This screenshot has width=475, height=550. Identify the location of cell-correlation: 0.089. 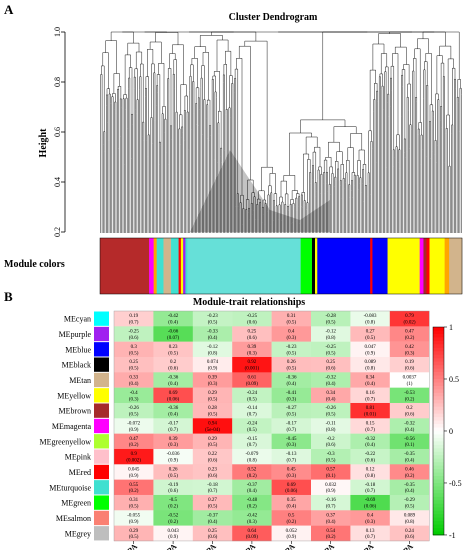
(370, 362).